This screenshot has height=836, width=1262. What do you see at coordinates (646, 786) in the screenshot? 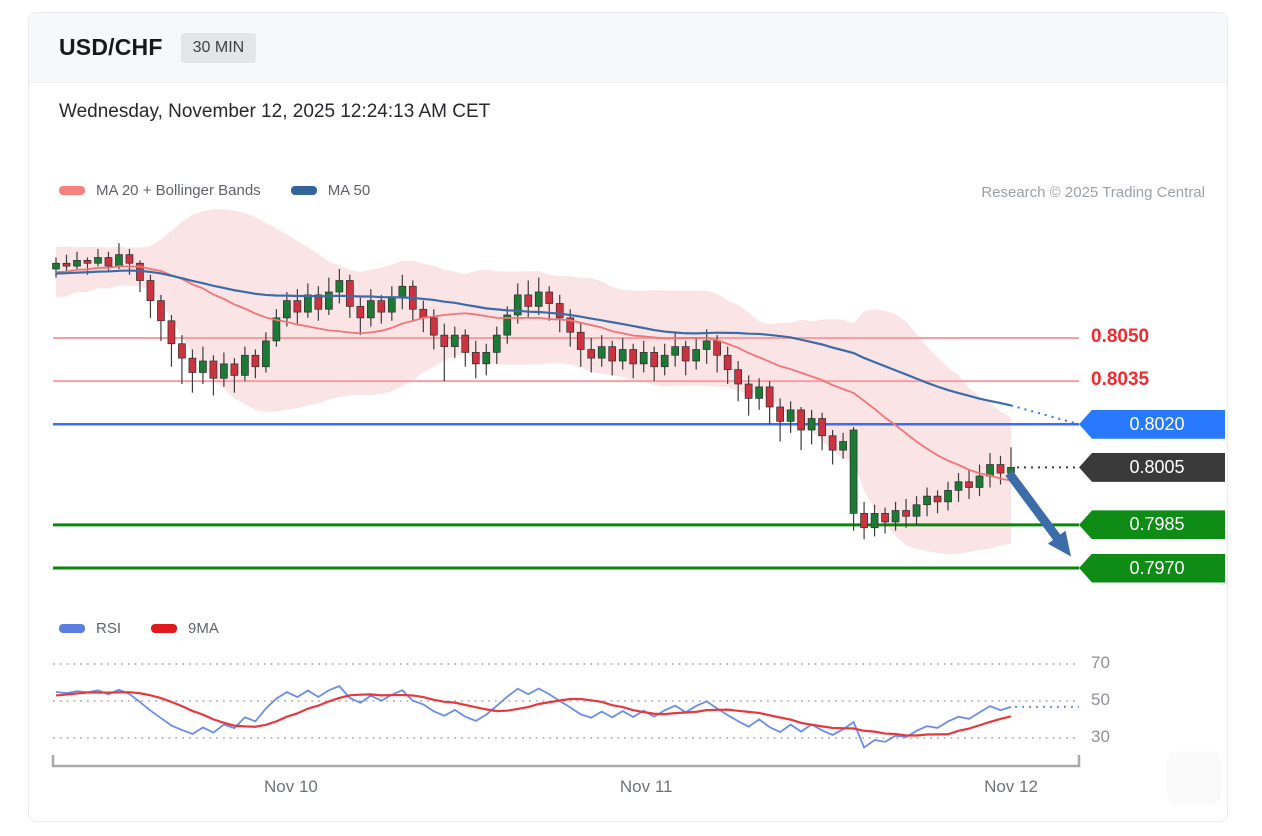
I see `x-axis-label-nov11: Nov 11` at bounding box center [646, 786].